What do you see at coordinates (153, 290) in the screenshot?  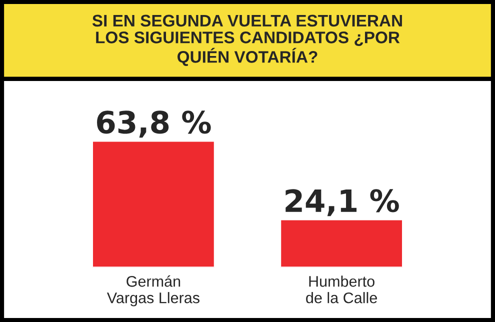 I see `x-tick-label: Germán Vargas Lleras` at bounding box center [153, 290].